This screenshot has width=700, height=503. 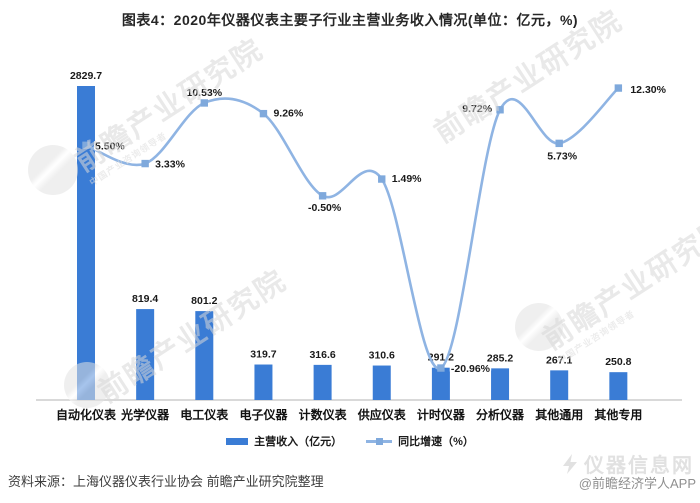 What do you see at coordinates (441, 414) in the screenshot?
I see `category-label: 计时仪器` at bounding box center [441, 414].